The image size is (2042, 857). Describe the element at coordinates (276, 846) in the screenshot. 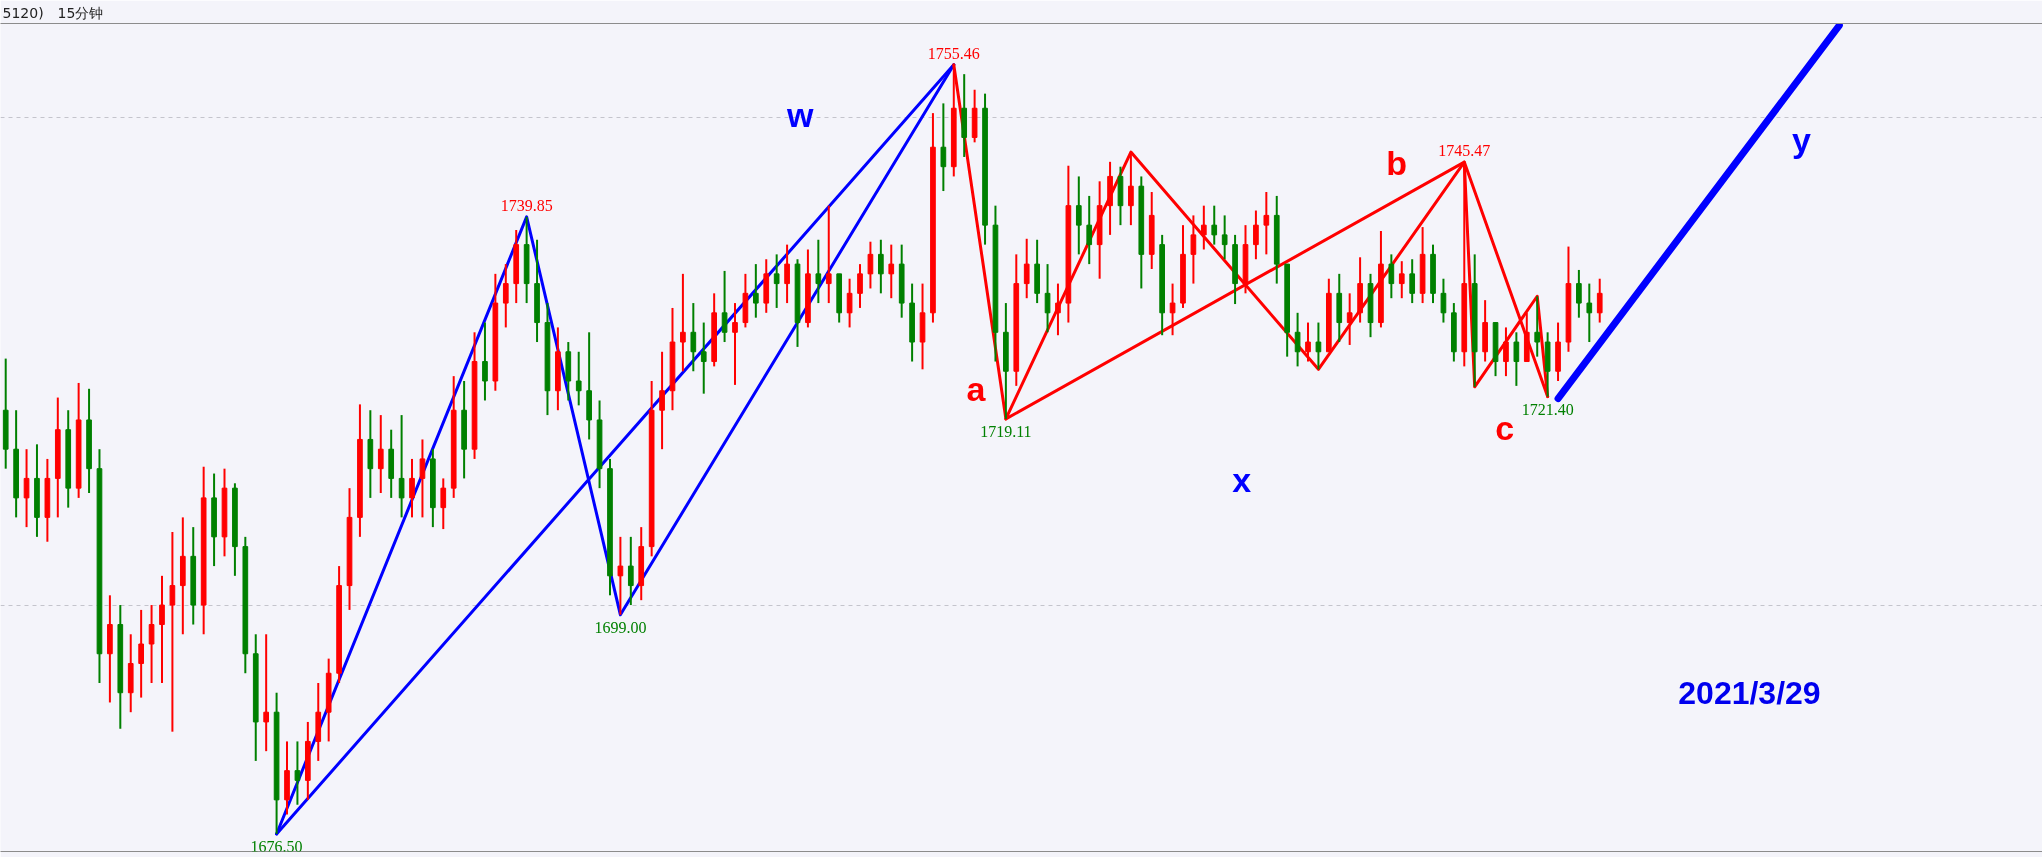

I see `annotation: 1676.50` at that location.